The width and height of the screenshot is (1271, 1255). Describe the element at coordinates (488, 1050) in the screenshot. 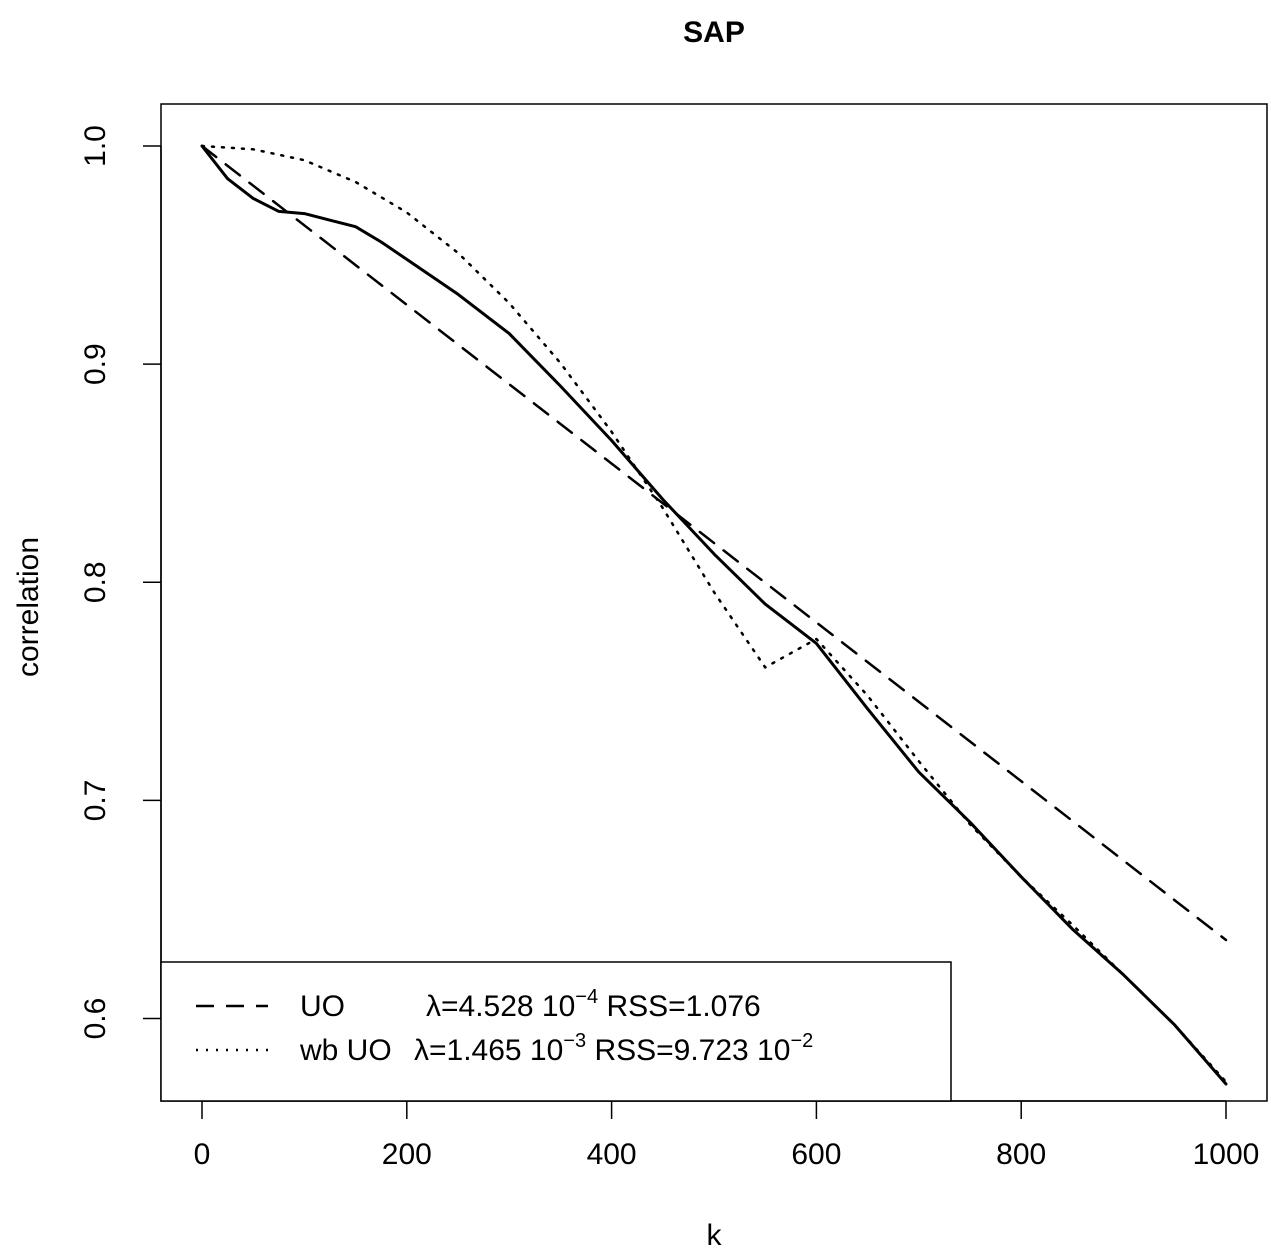

I see `legend-stat-text: λ=1.465 10` at that location.